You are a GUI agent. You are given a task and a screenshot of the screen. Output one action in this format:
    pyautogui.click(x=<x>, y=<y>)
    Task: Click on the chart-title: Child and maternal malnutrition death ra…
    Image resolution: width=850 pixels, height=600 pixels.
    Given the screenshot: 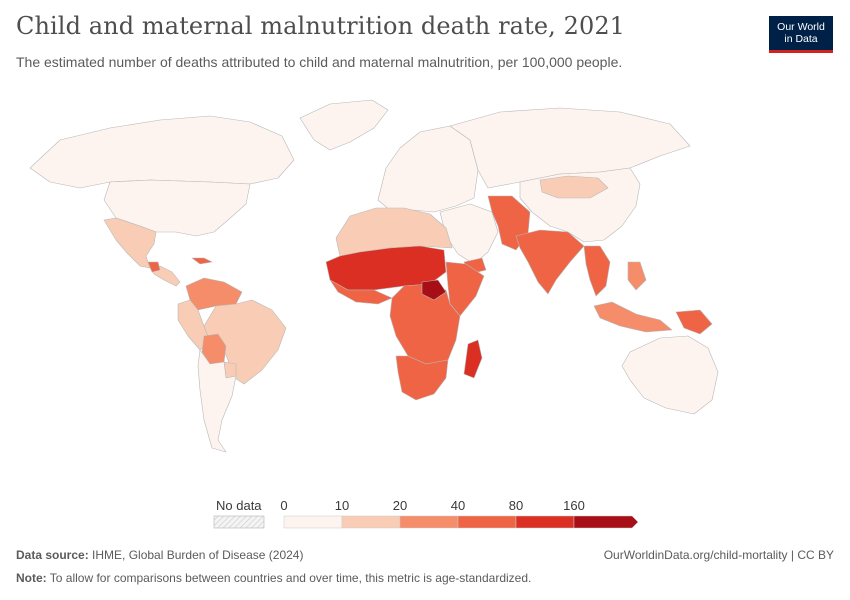 What is the action you would take?
    pyautogui.click(x=321, y=26)
    